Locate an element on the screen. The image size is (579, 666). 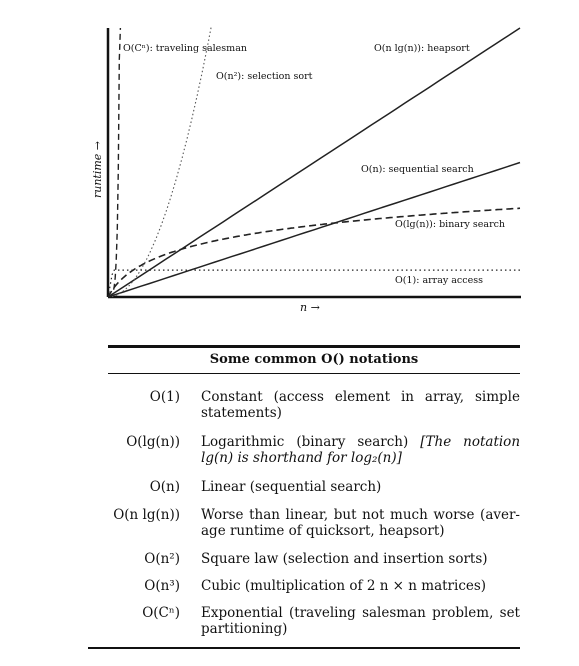
series-line-logarithmic is located at coordinates (314, 252).